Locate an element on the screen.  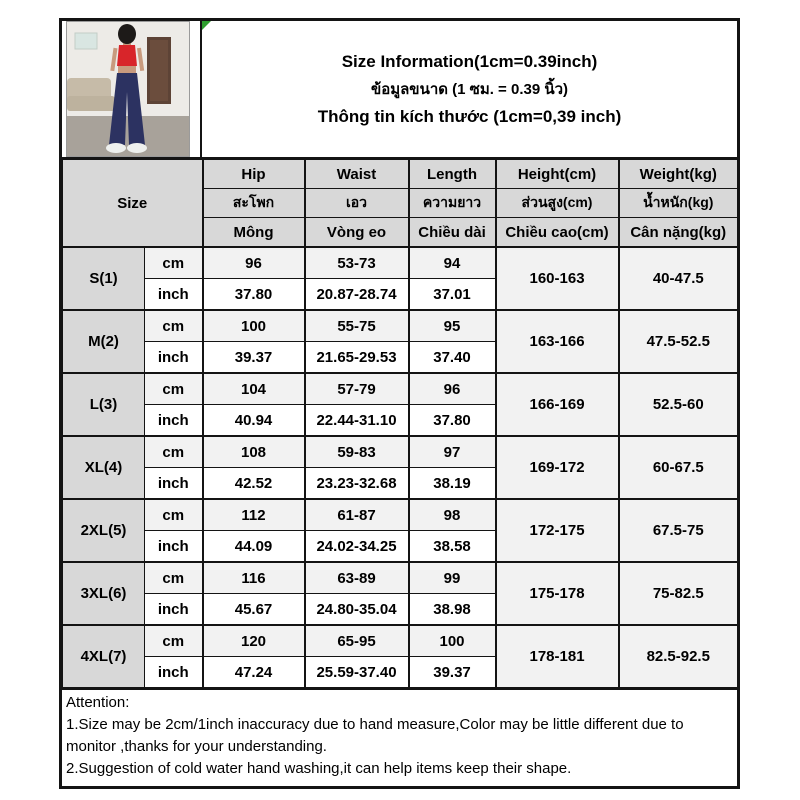
table-row: inch 44.09 24.02-34.25 38.58 is located at coordinates (400, 546).